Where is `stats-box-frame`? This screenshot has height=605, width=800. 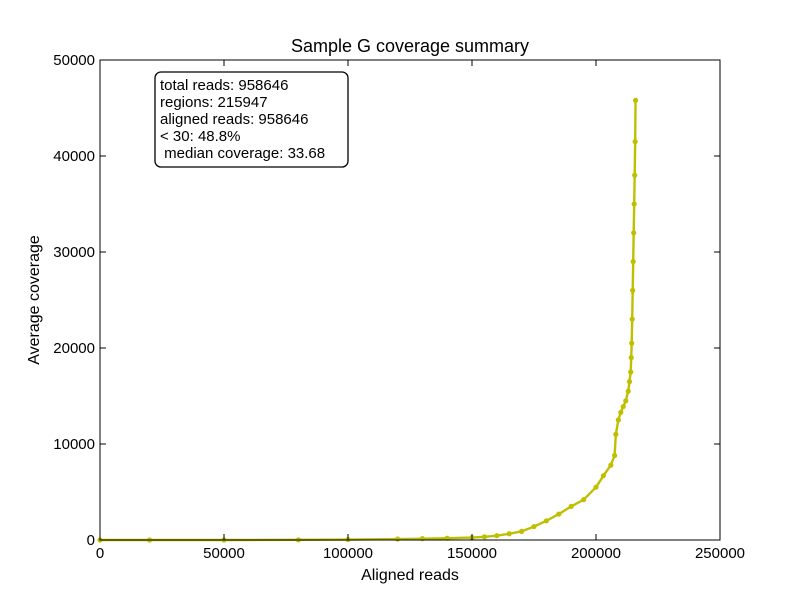 stats-box-frame is located at coordinates (251, 119).